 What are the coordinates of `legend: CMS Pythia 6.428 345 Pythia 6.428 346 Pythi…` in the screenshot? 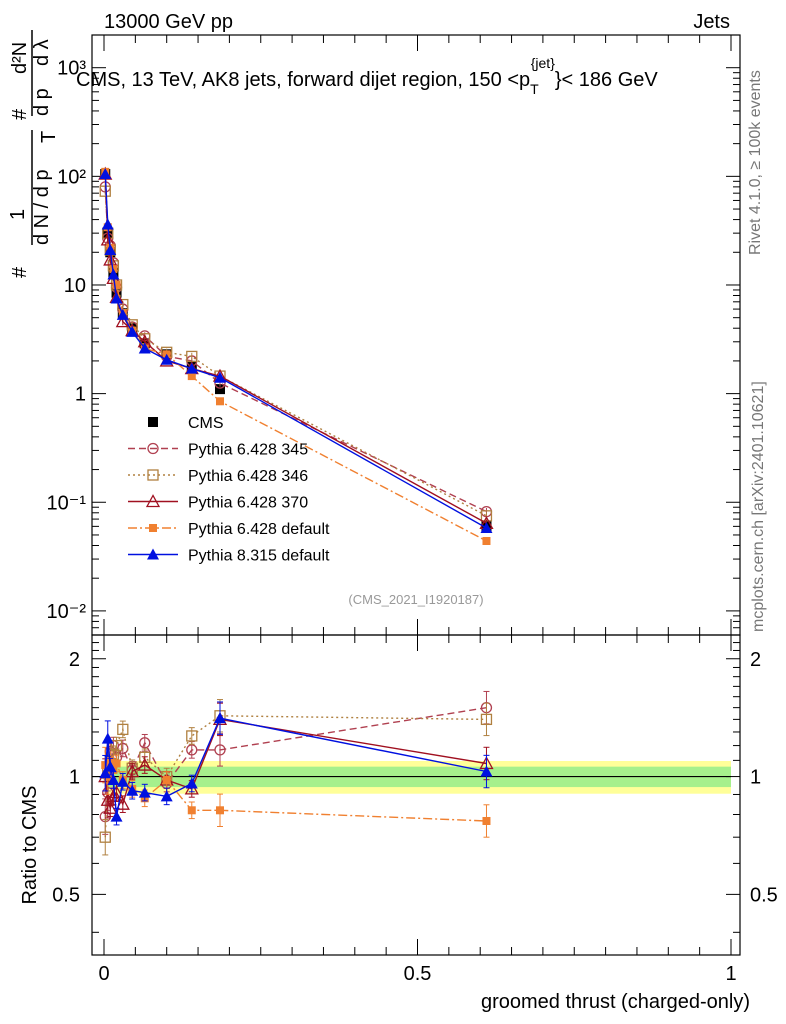 It's located at (229, 490).